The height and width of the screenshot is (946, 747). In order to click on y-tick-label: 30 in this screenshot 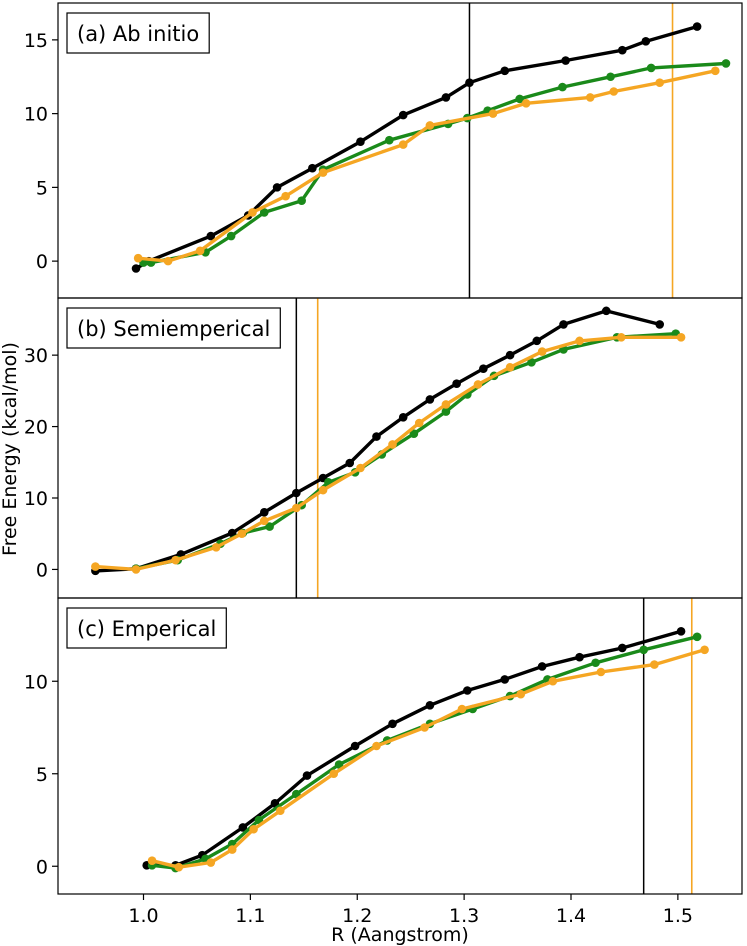, I will do `click(36, 356)`.